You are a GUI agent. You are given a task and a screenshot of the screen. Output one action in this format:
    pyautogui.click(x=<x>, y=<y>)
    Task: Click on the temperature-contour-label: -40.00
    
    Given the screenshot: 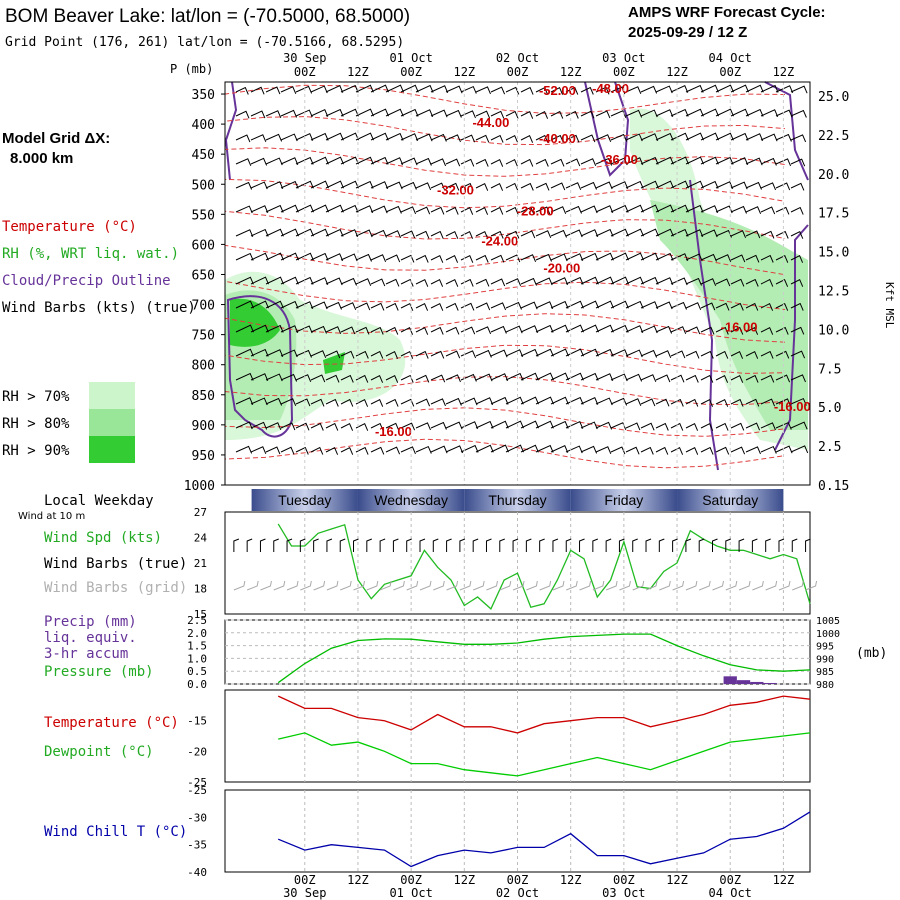 What is the action you would take?
    pyautogui.click(x=557, y=138)
    